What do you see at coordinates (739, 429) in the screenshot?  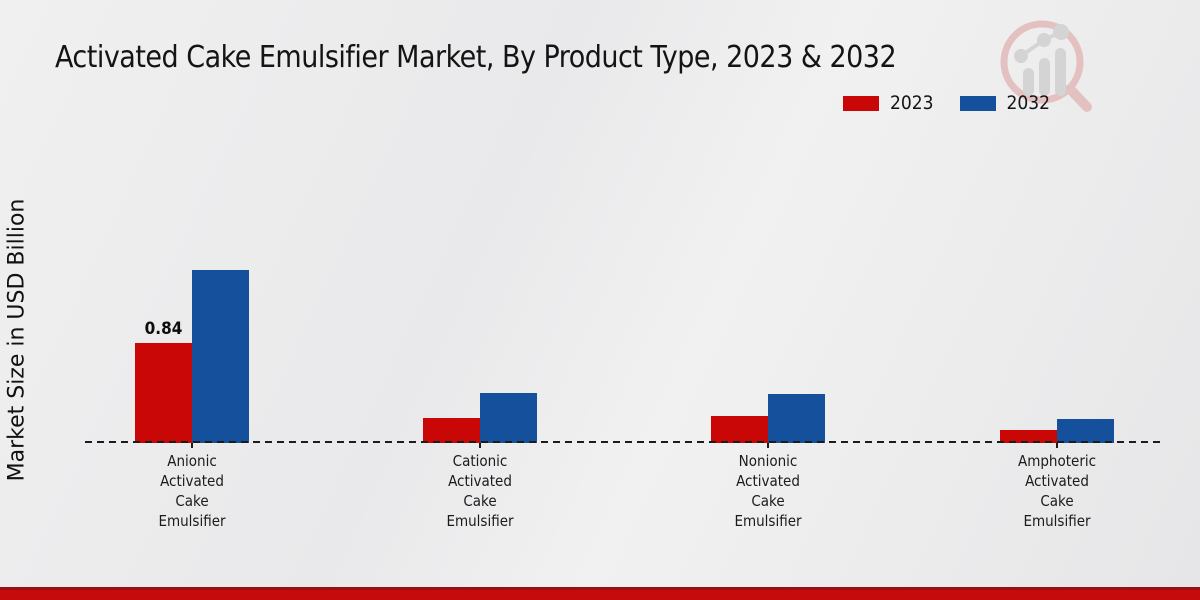 I see `bar-2023-nonionic` at bounding box center [739, 429].